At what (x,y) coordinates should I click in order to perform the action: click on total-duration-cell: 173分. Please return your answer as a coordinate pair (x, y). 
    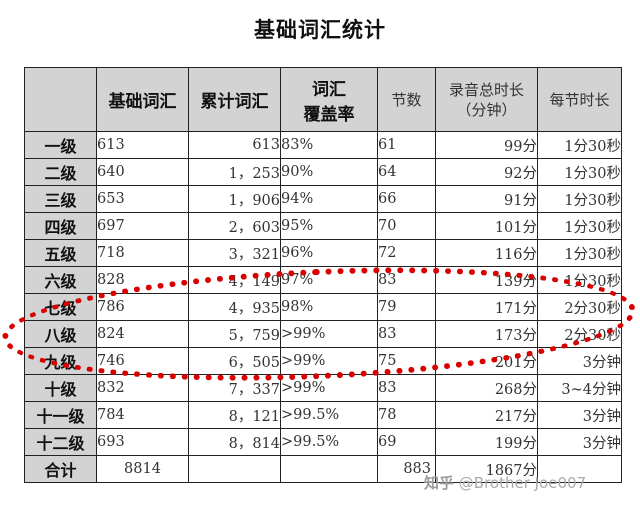
    Looking at the image, I should click on (486, 334).